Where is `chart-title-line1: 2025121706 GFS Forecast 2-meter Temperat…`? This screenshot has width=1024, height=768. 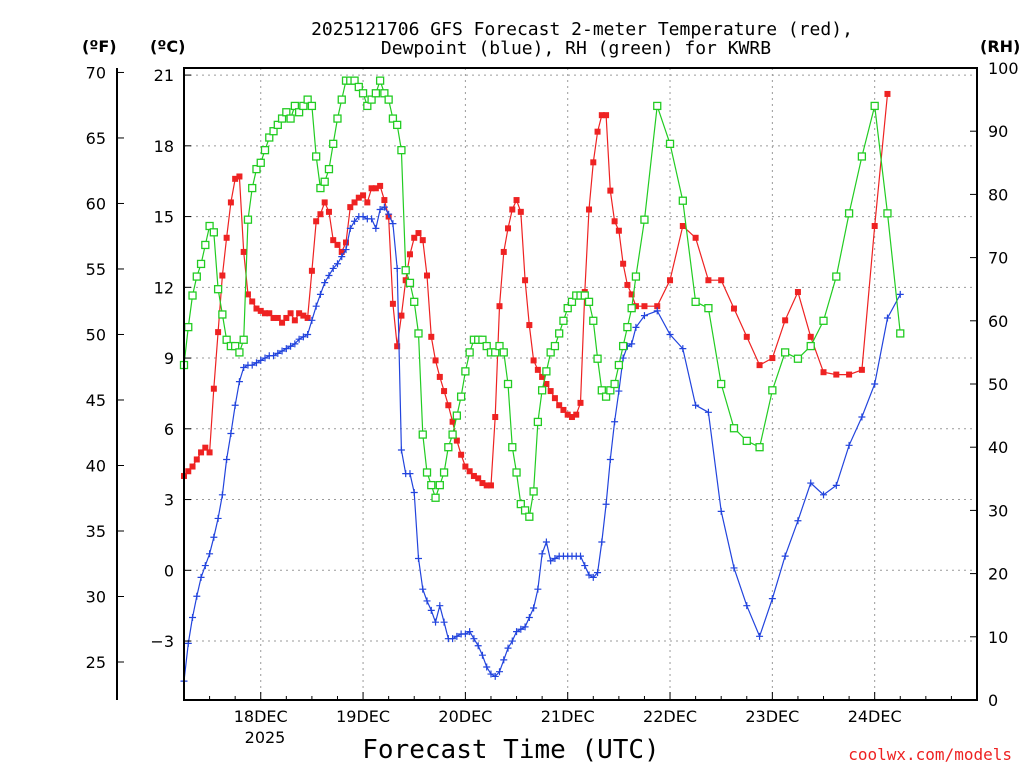
chart-title-line1: 2025121706 GFS Forecast 2-meter Temperat… is located at coordinates (582, 29).